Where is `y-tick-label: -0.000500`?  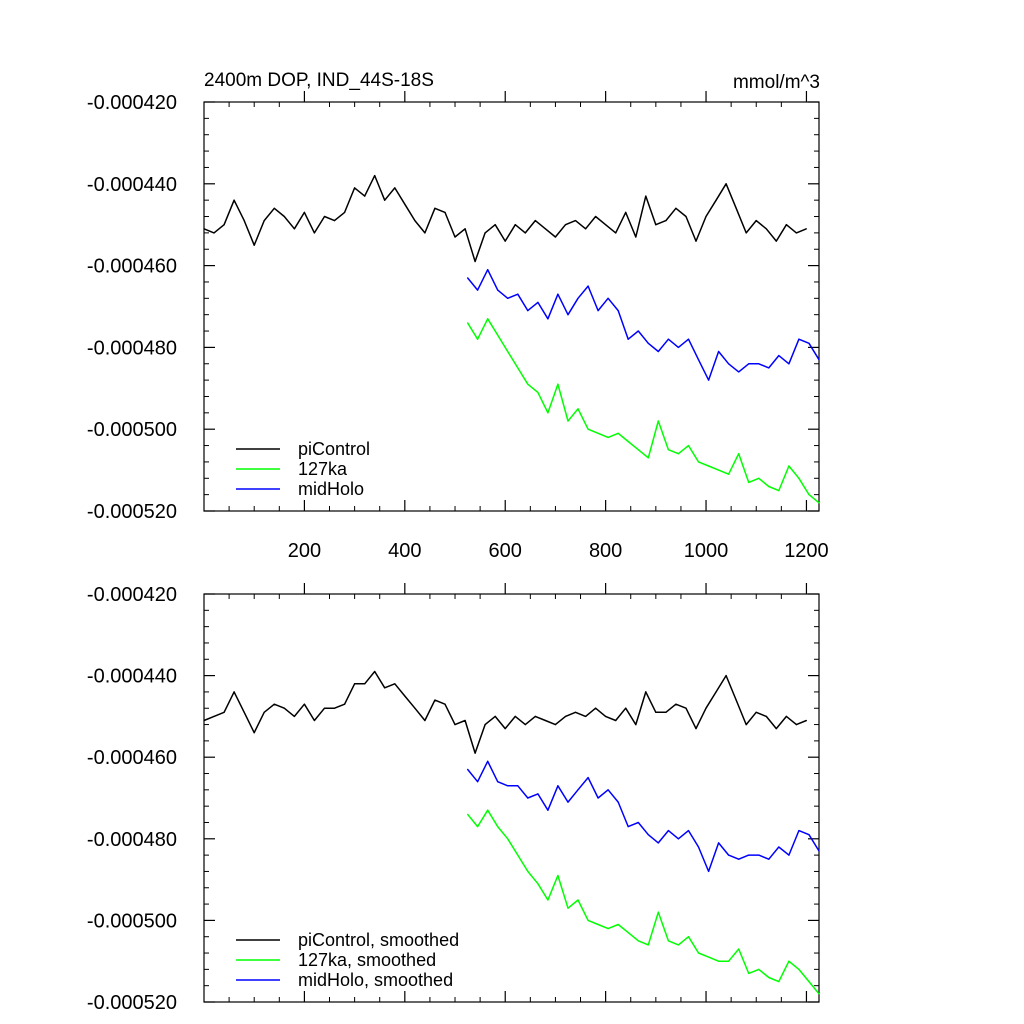
y-tick-label: -0.000500 is located at coordinates (132, 921).